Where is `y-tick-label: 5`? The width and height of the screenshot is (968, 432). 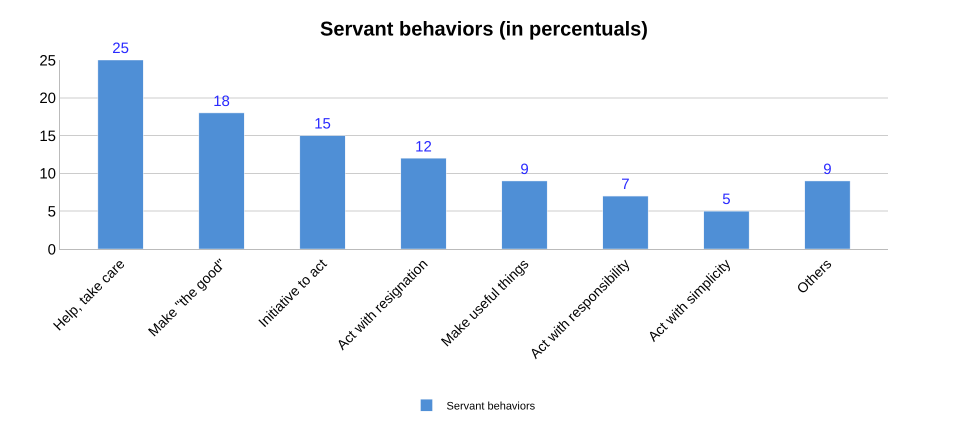 y-tick-label: 5 is located at coordinates (52, 211).